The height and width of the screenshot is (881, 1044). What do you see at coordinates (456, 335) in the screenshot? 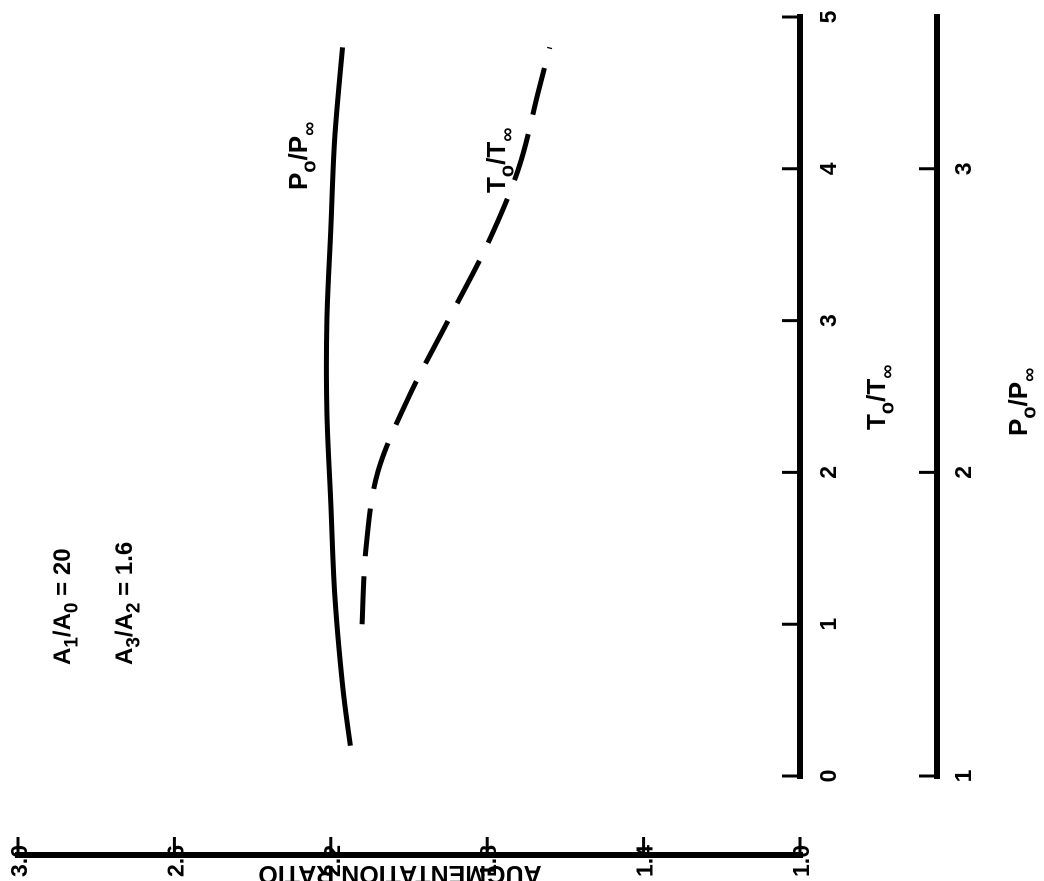
I see `t-ratio-curve` at bounding box center [456, 335].